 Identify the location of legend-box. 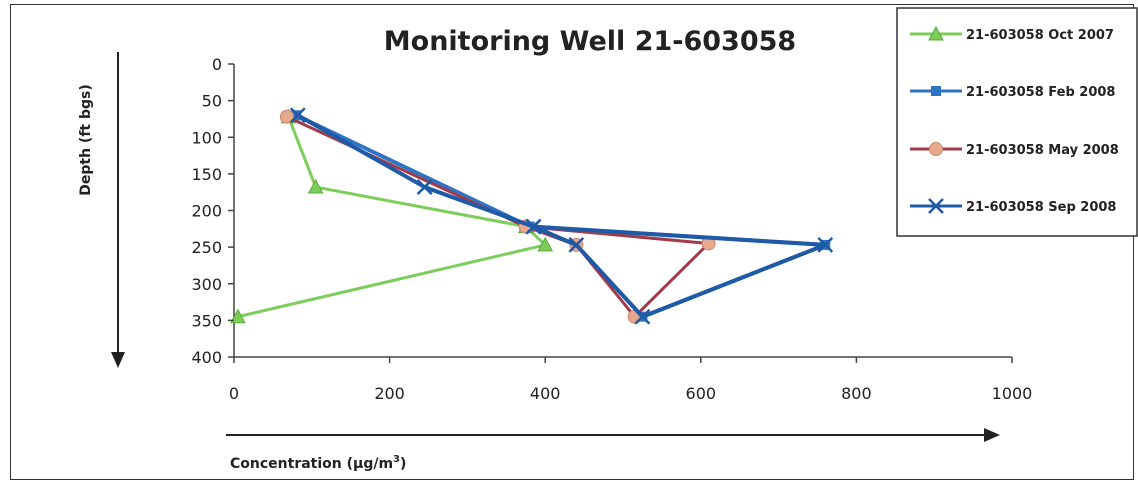
(1017, 122).